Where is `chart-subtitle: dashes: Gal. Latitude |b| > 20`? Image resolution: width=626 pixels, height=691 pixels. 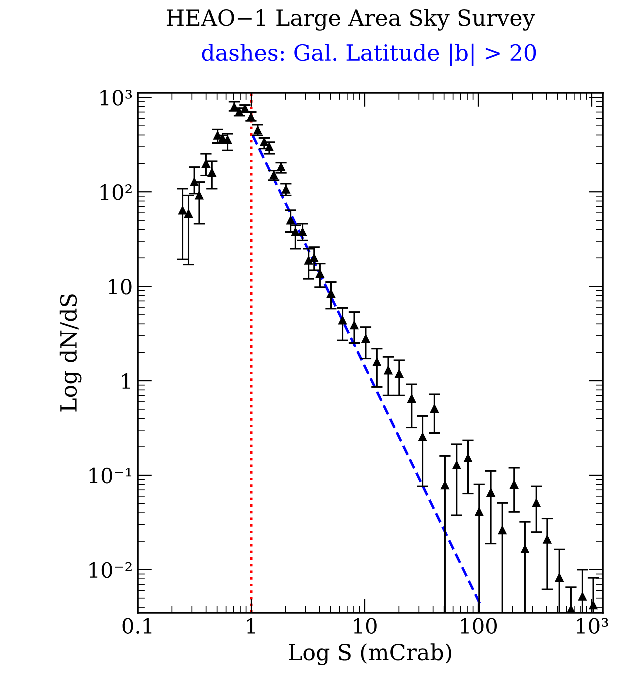
chart-subtitle: dashes: Gal. Latitude |b| > 20 is located at coordinates (369, 55).